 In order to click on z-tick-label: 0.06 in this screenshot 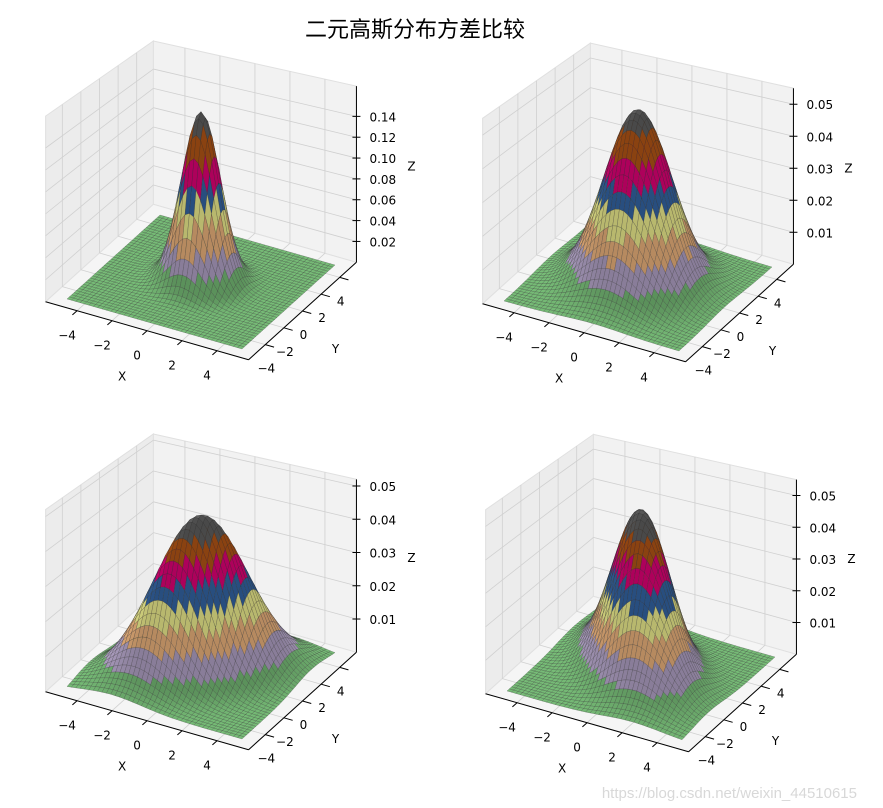, I will do `click(382, 201)`.